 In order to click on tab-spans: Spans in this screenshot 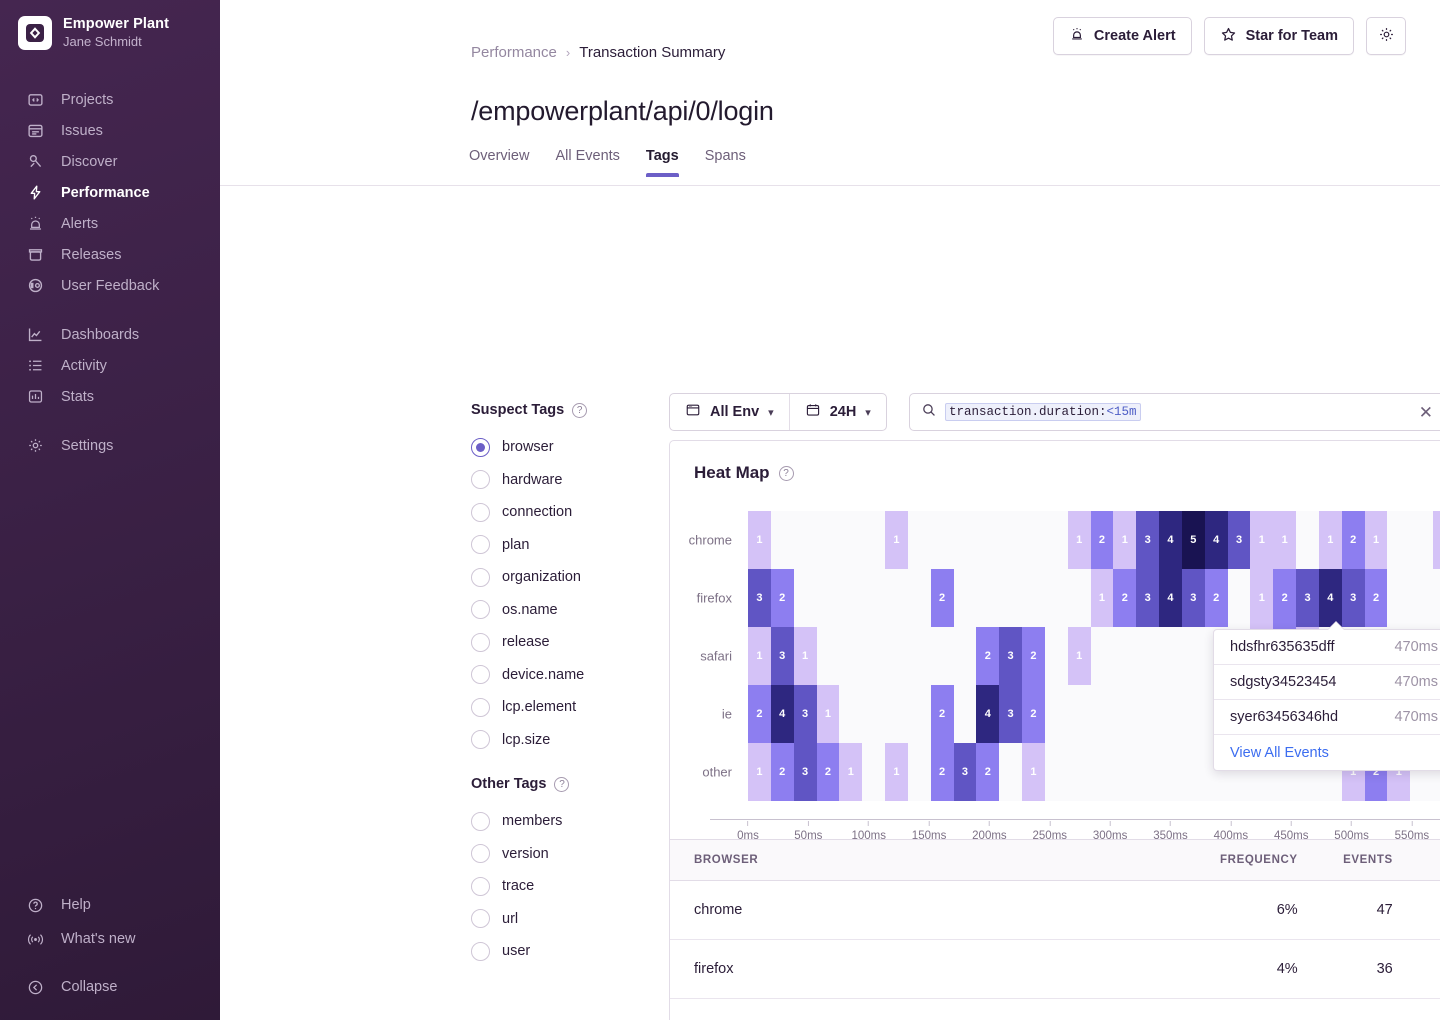, I will do `click(725, 156)`.